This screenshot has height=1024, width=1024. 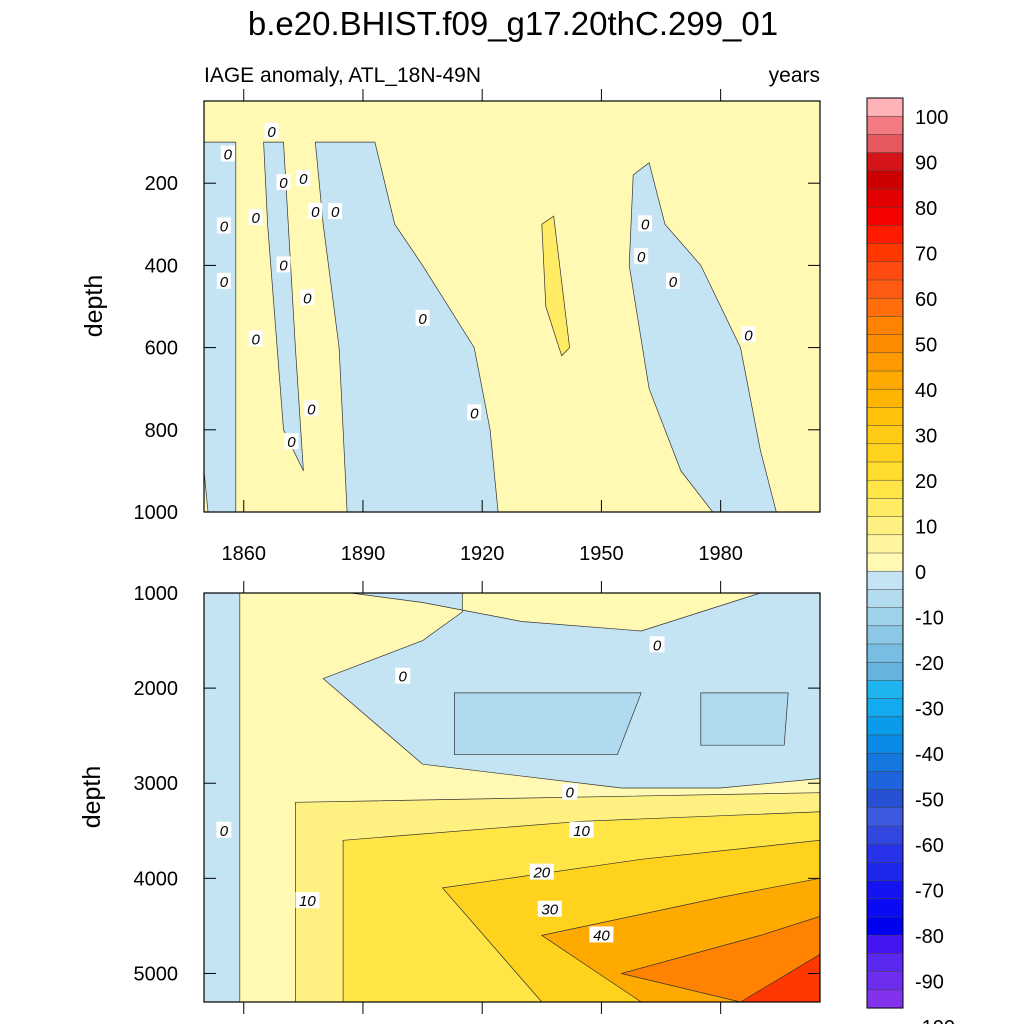 What do you see at coordinates (549, 910) in the screenshot?
I see `contour-label: 30` at bounding box center [549, 910].